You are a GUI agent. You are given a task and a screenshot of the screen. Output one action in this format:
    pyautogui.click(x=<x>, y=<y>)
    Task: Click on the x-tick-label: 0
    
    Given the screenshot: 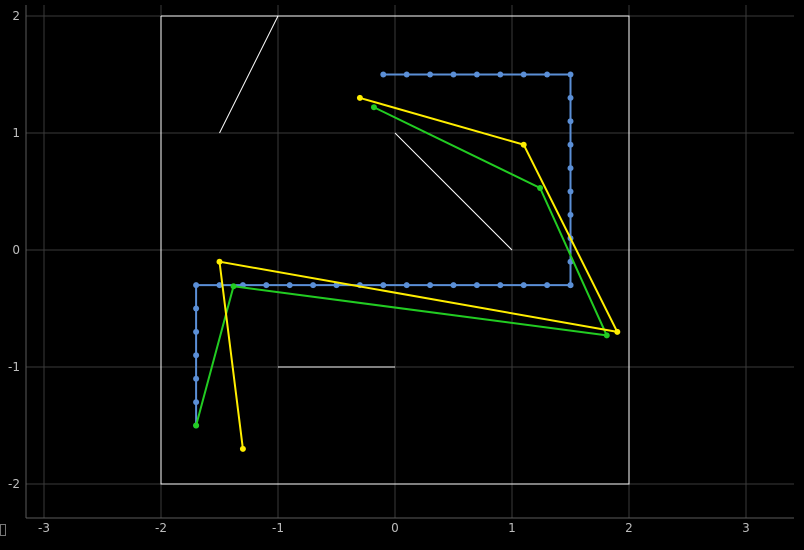 What is the action you would take?
    pyautogui.click(x=395, y=528)
    